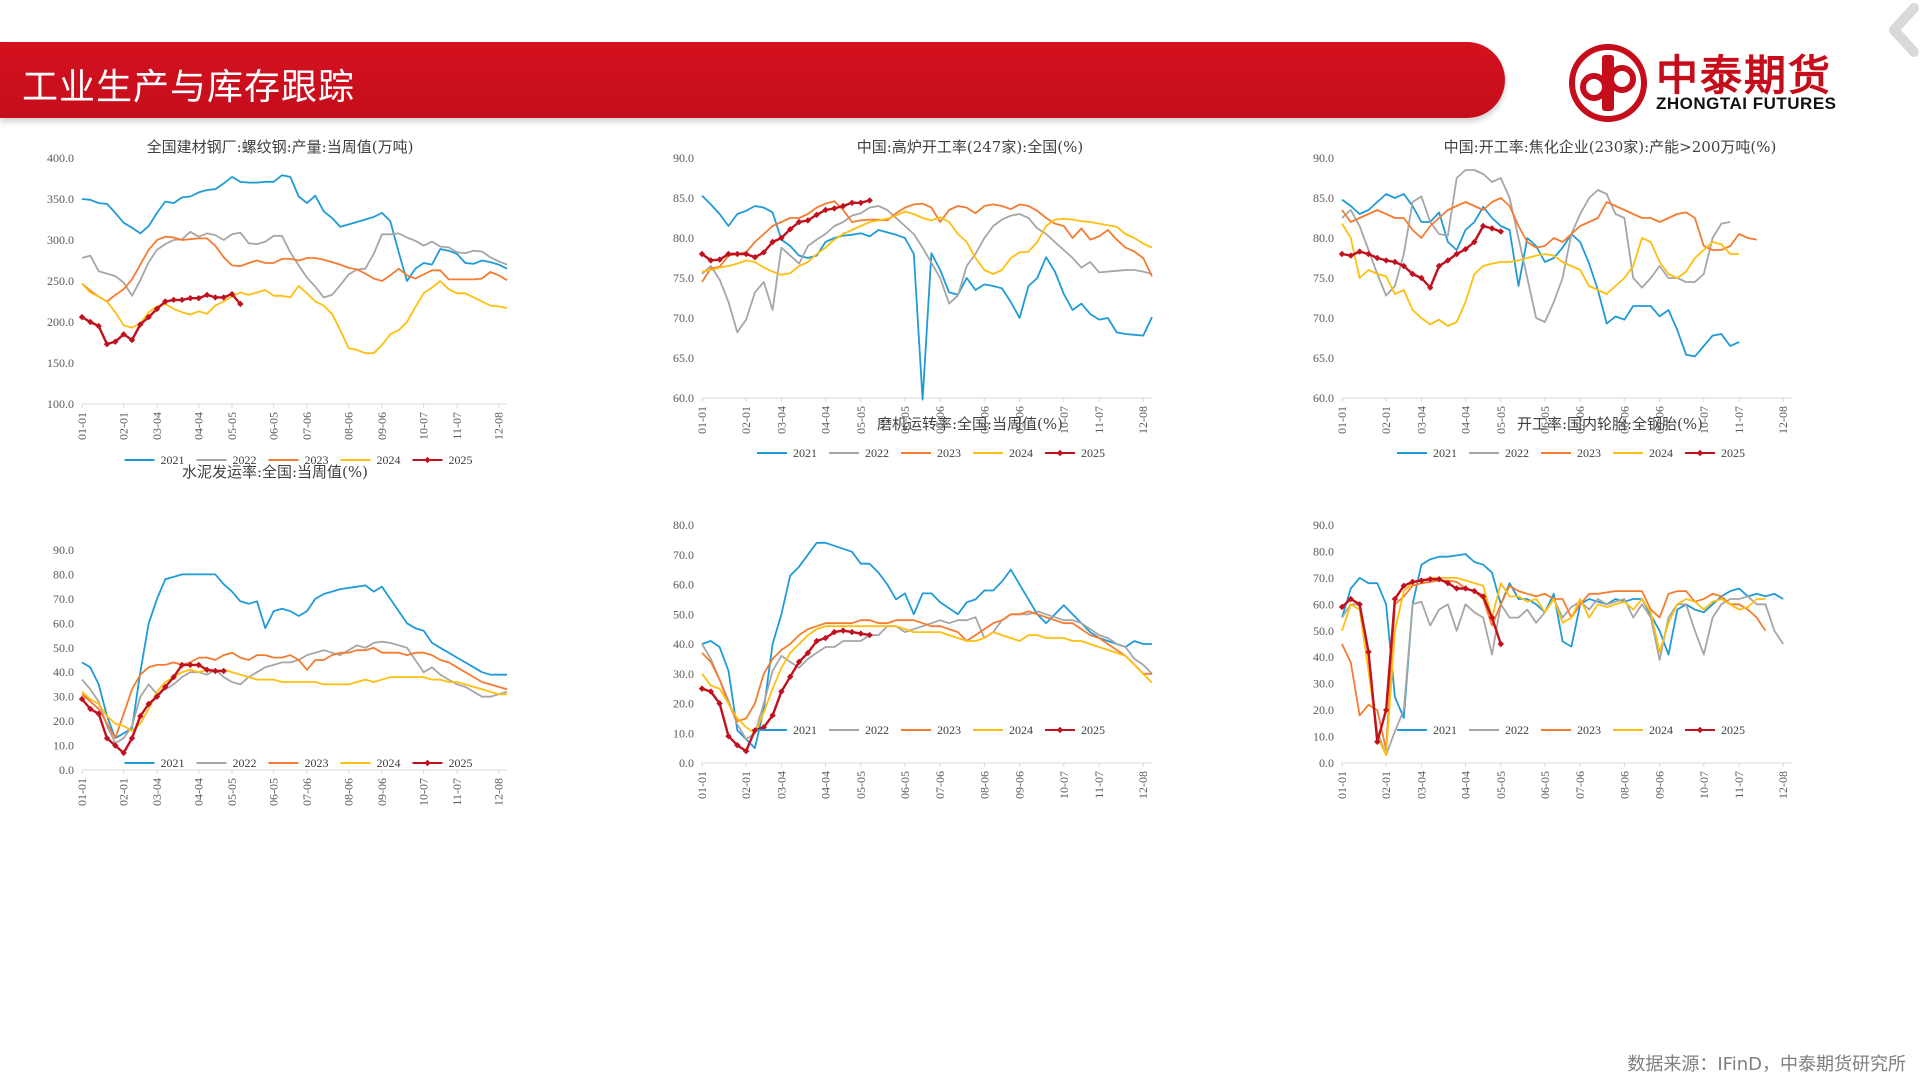 Image resolution: width=1920 pixels, height=1080 pixels. What do you see at coordinates (457, 426) in the screenshot?
I see `x-tick-label: 11-07` at bounding box center [457, 426].